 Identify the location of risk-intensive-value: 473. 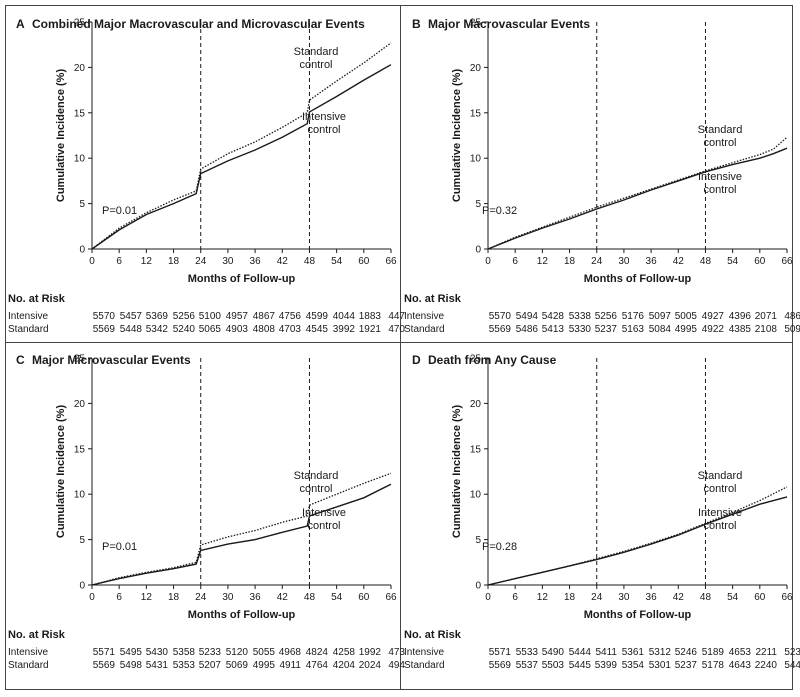
(396, 652).